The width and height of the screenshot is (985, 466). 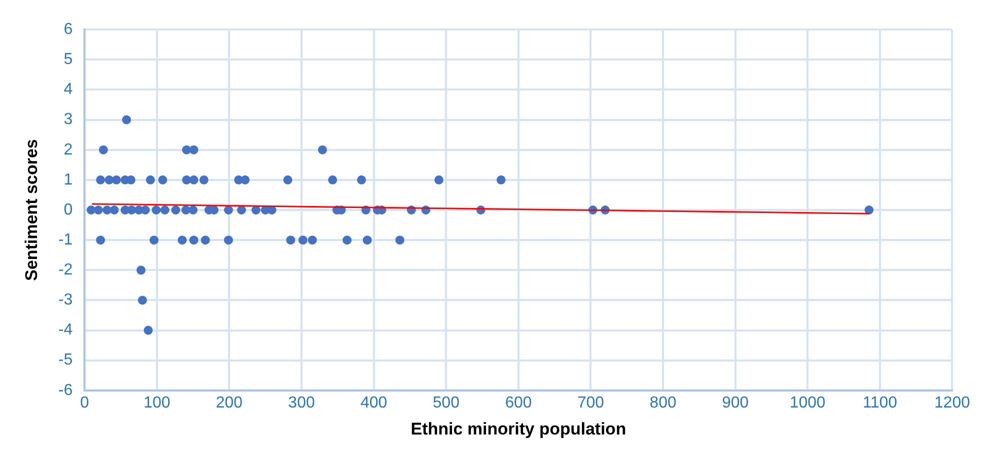 I want to click on y-tick-label: -3, so click(x=65, y=300).